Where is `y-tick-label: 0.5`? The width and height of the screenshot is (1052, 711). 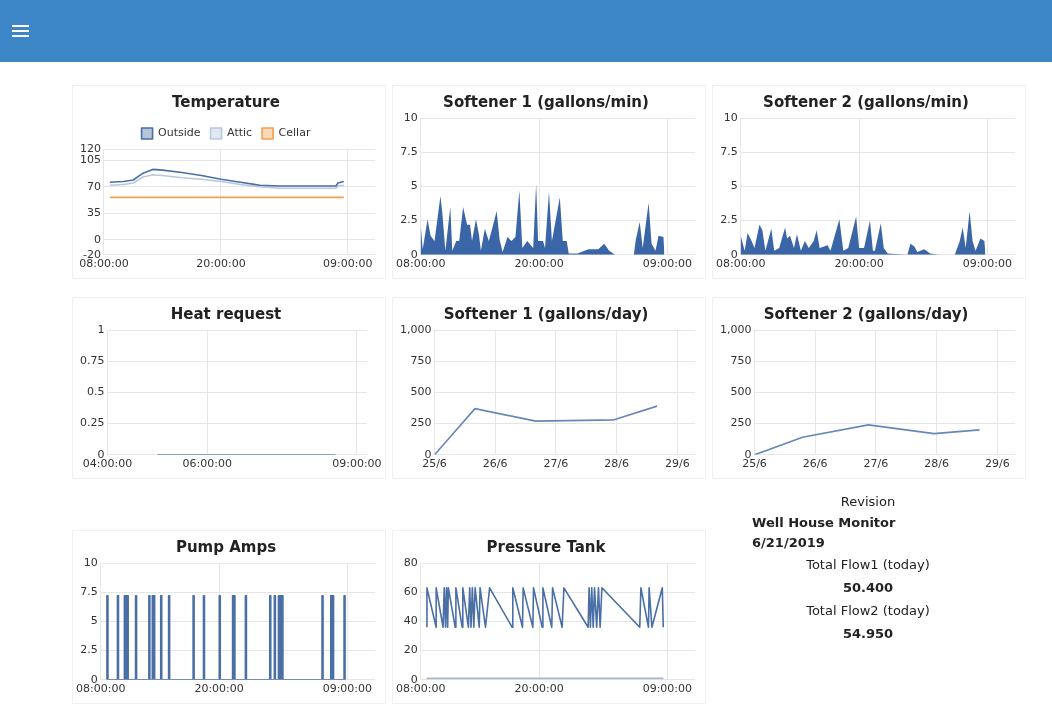
y-tick-label: 0.5 is located at coordinates (95, 392).